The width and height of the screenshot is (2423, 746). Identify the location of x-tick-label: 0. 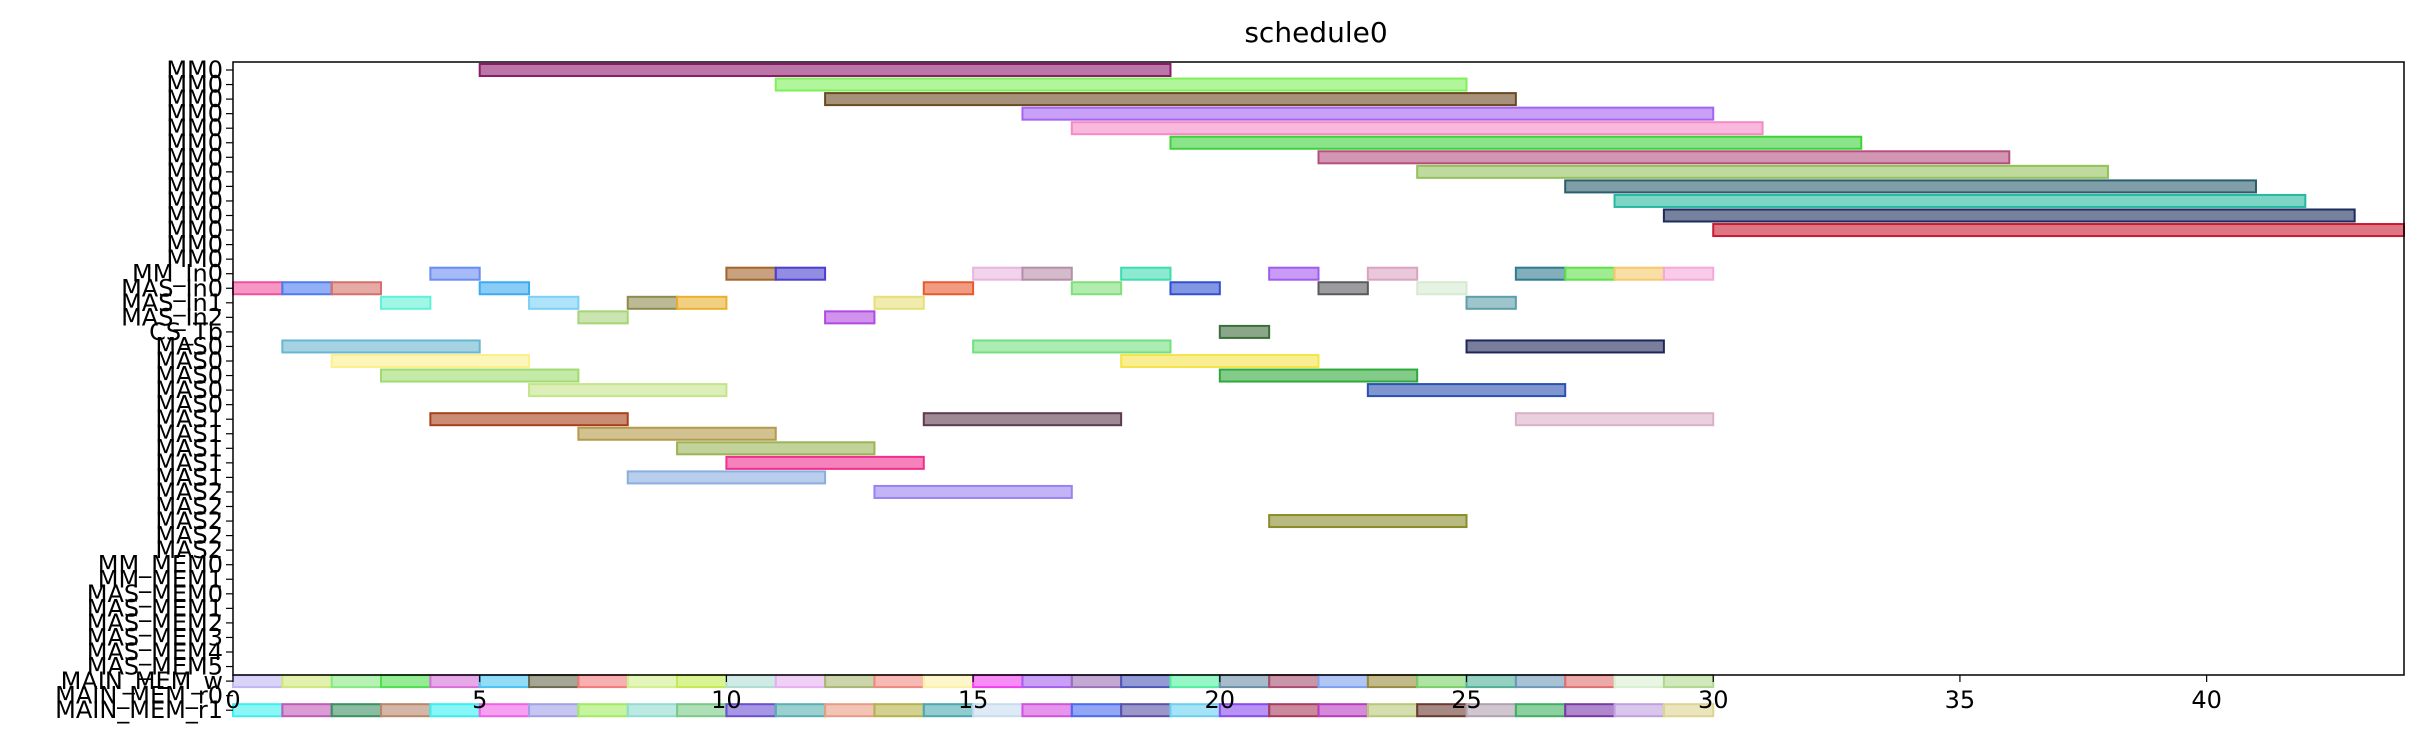
(232, 700).